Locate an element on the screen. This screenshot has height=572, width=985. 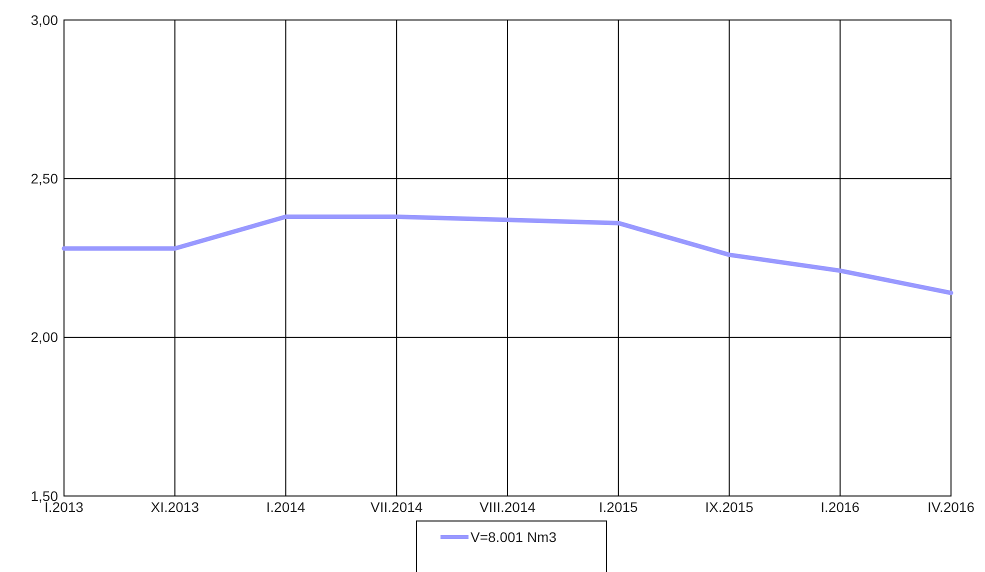
y-tick-label: 3,00 is located at coordinates (44, 20).